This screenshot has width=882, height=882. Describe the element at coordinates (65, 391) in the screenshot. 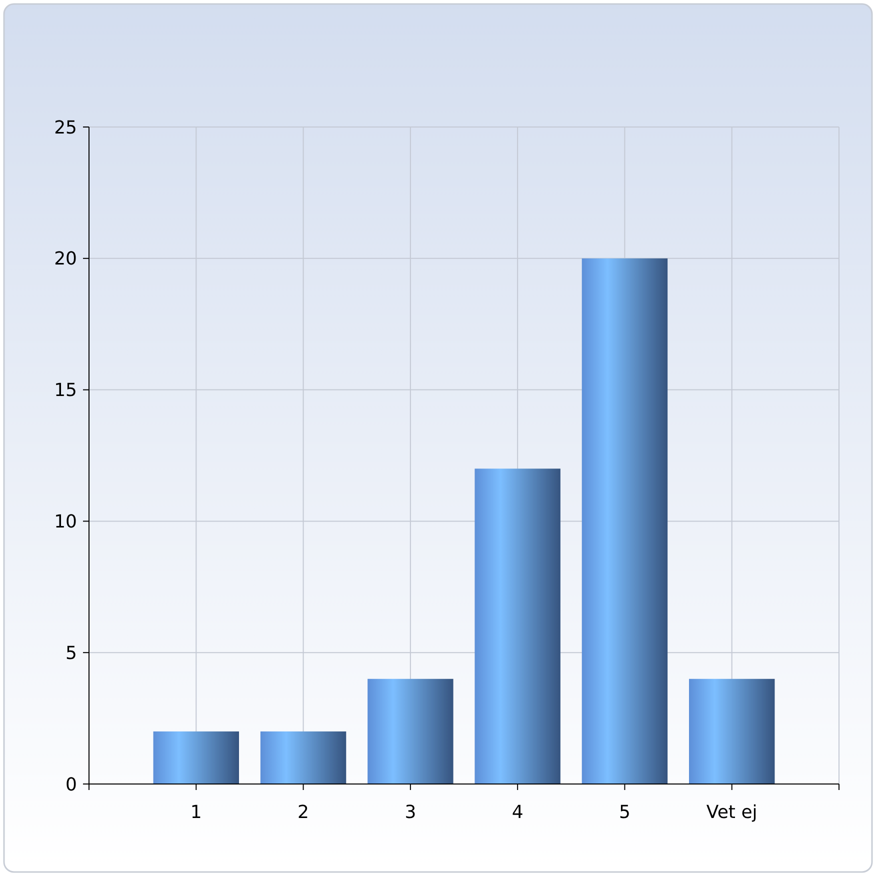

I see `y-tick-label: 15` at that location.